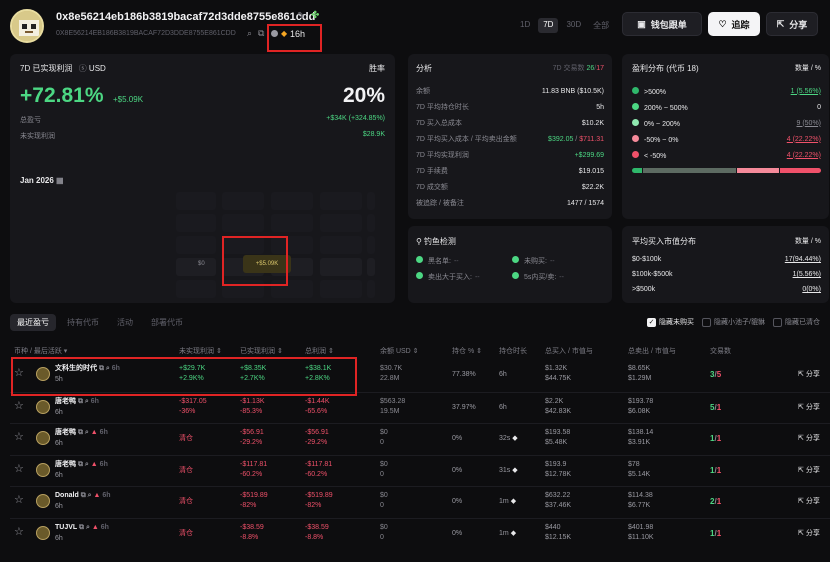 Image resolution: width=830 pixels, height=562 pixels. What do you see at coordinates (508, 501) in the screenshot?
I see `hold-duration: 1m ◆` at bounding box center [508, 501].